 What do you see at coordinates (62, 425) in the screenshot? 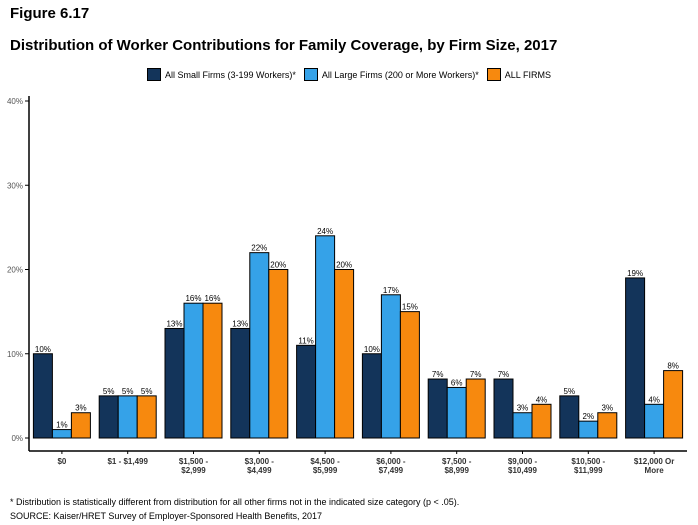
I see `data-label-large: 1%` at bounding box center [62, 425].